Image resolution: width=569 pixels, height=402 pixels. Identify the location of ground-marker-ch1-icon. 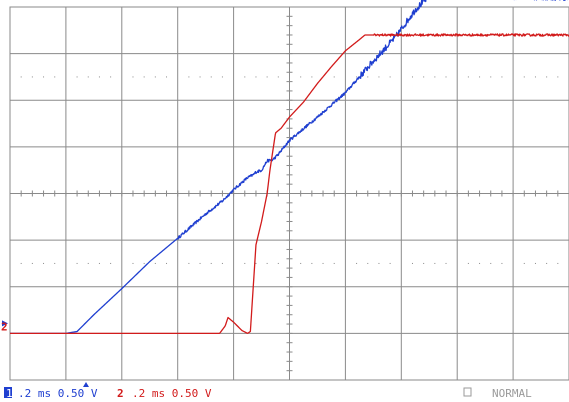
(5, 323).